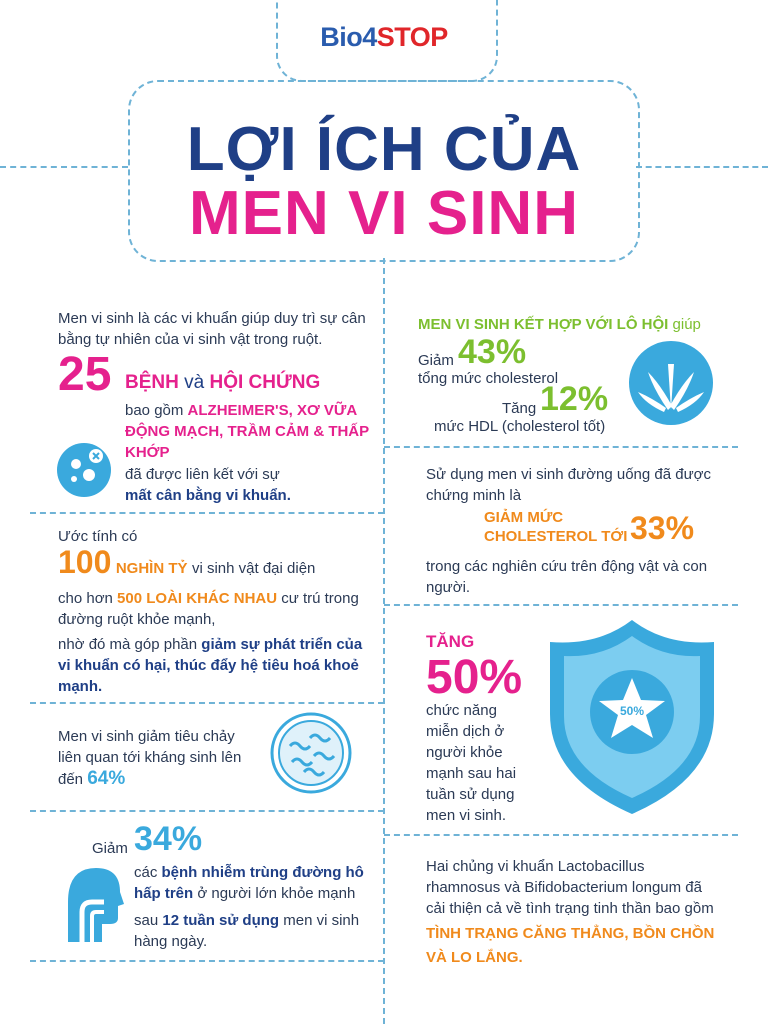 The height and width of the screenshot is (1024, 768). I want to click on shield-star-icon: 50%, so click(632, 716).